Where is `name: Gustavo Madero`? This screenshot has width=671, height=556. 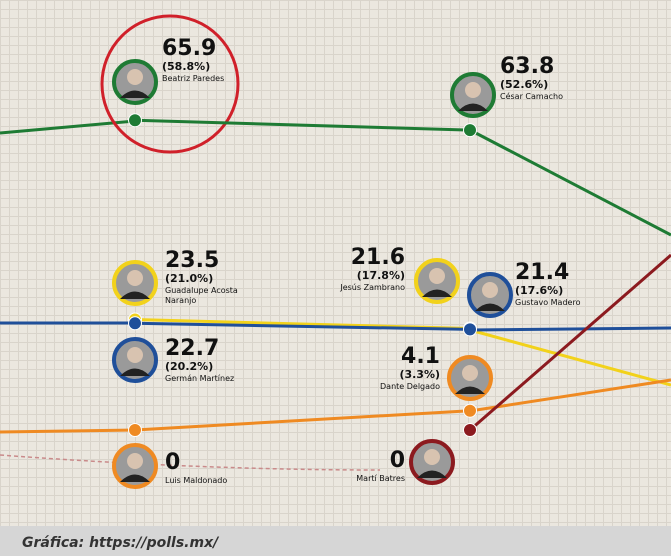
name: Gustavo Madero is located at coordinates (548, 302).